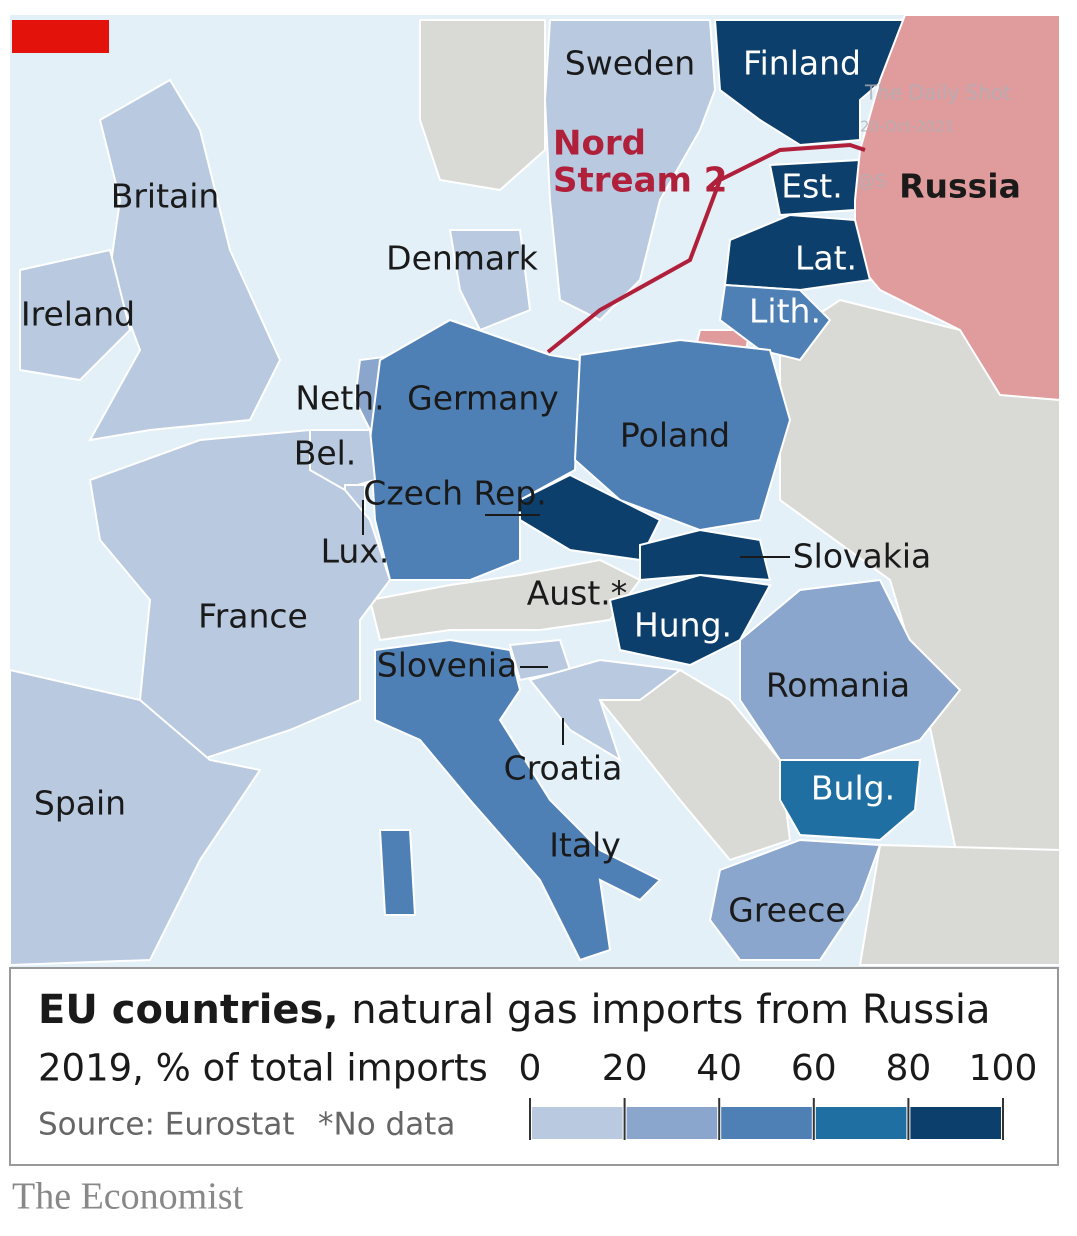 The height and width of the screenshot is (1236, 1077). What do you see at coordinates (447, 665) in the screenshot?
I see `country-label: Slovenia` at bounding box center [447, 665].